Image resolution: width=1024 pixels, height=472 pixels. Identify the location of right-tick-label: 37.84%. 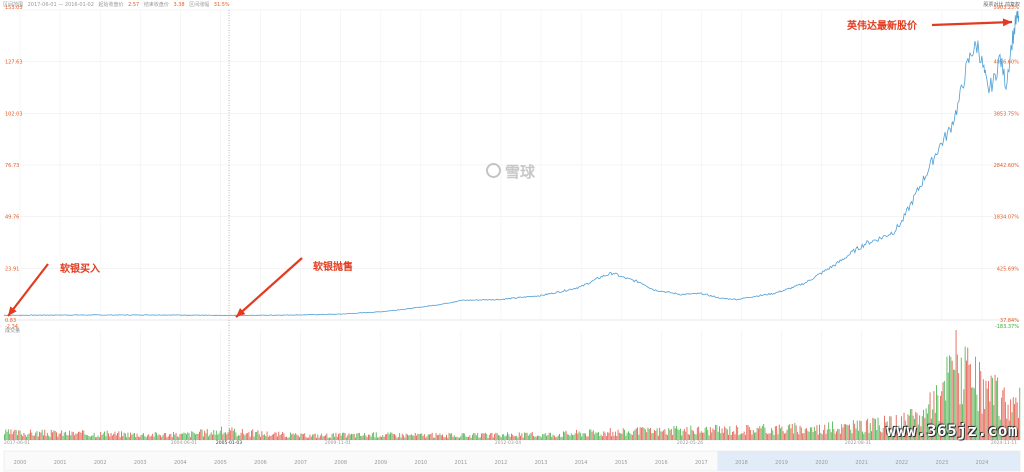
(1009, 321).